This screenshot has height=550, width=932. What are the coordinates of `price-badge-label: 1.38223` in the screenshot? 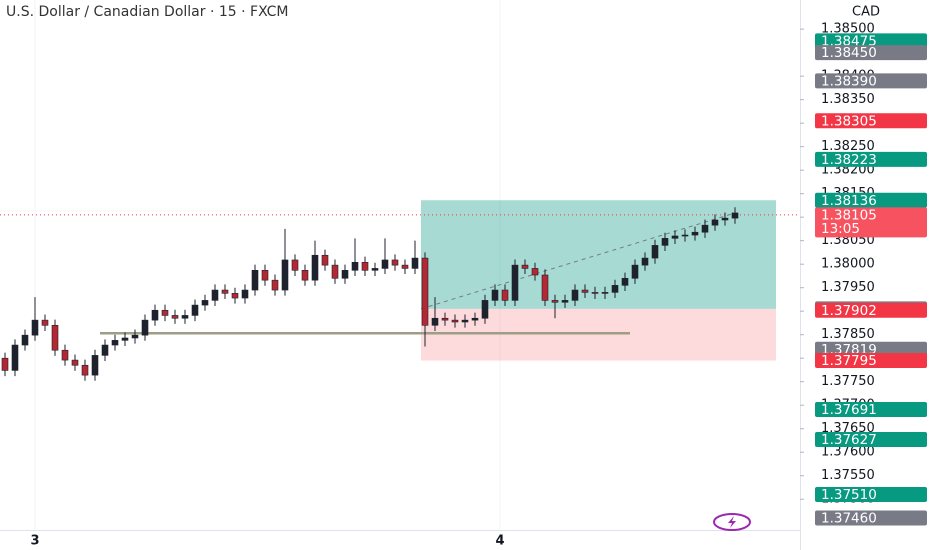 It's located at (849, 160).